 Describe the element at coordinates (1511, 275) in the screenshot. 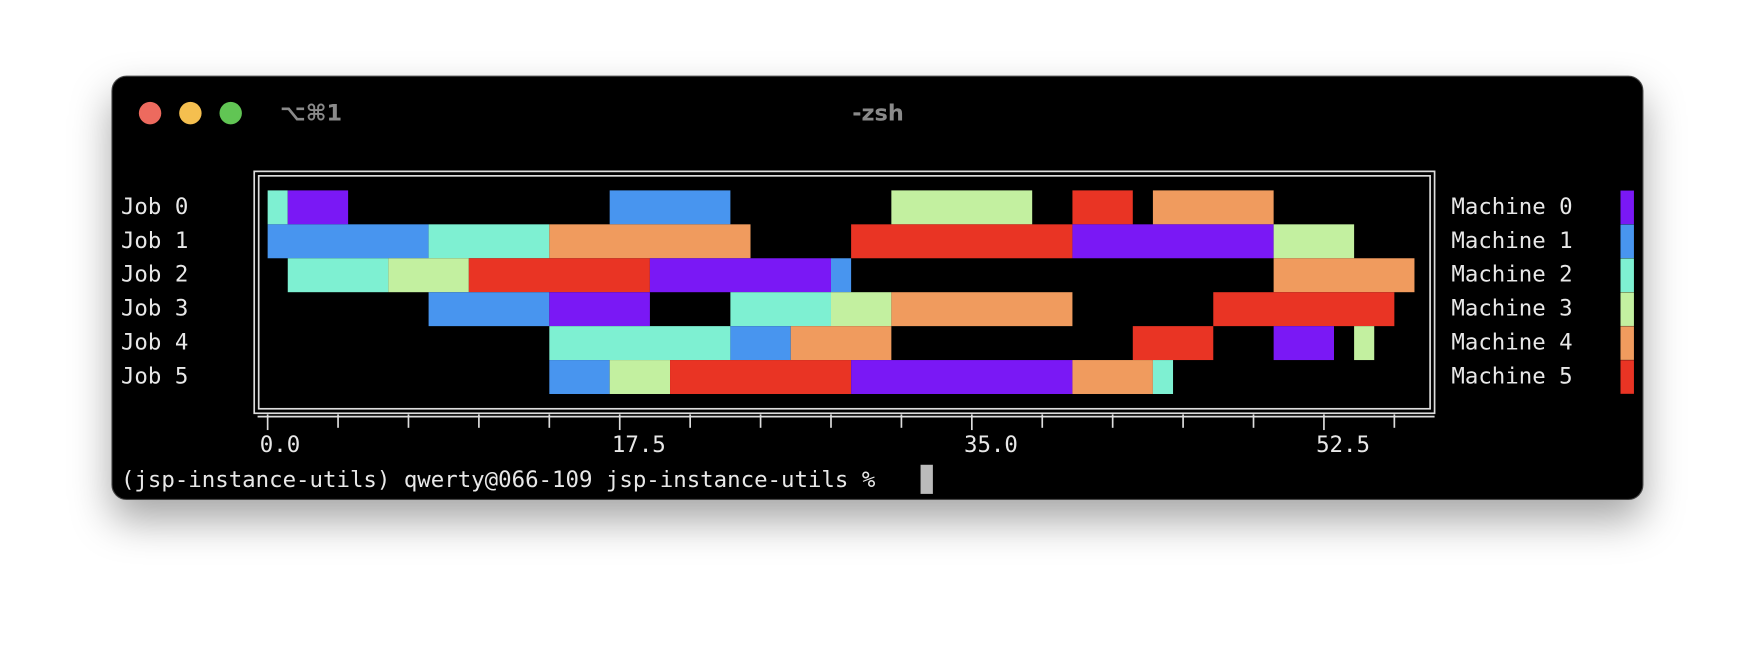

I see `legend-label: Machine 2` at that location.